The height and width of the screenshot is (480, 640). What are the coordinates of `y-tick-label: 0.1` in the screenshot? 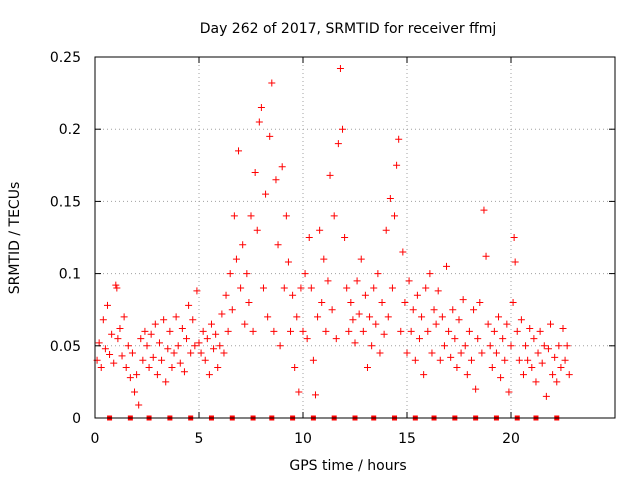 It's located at (70, 275).